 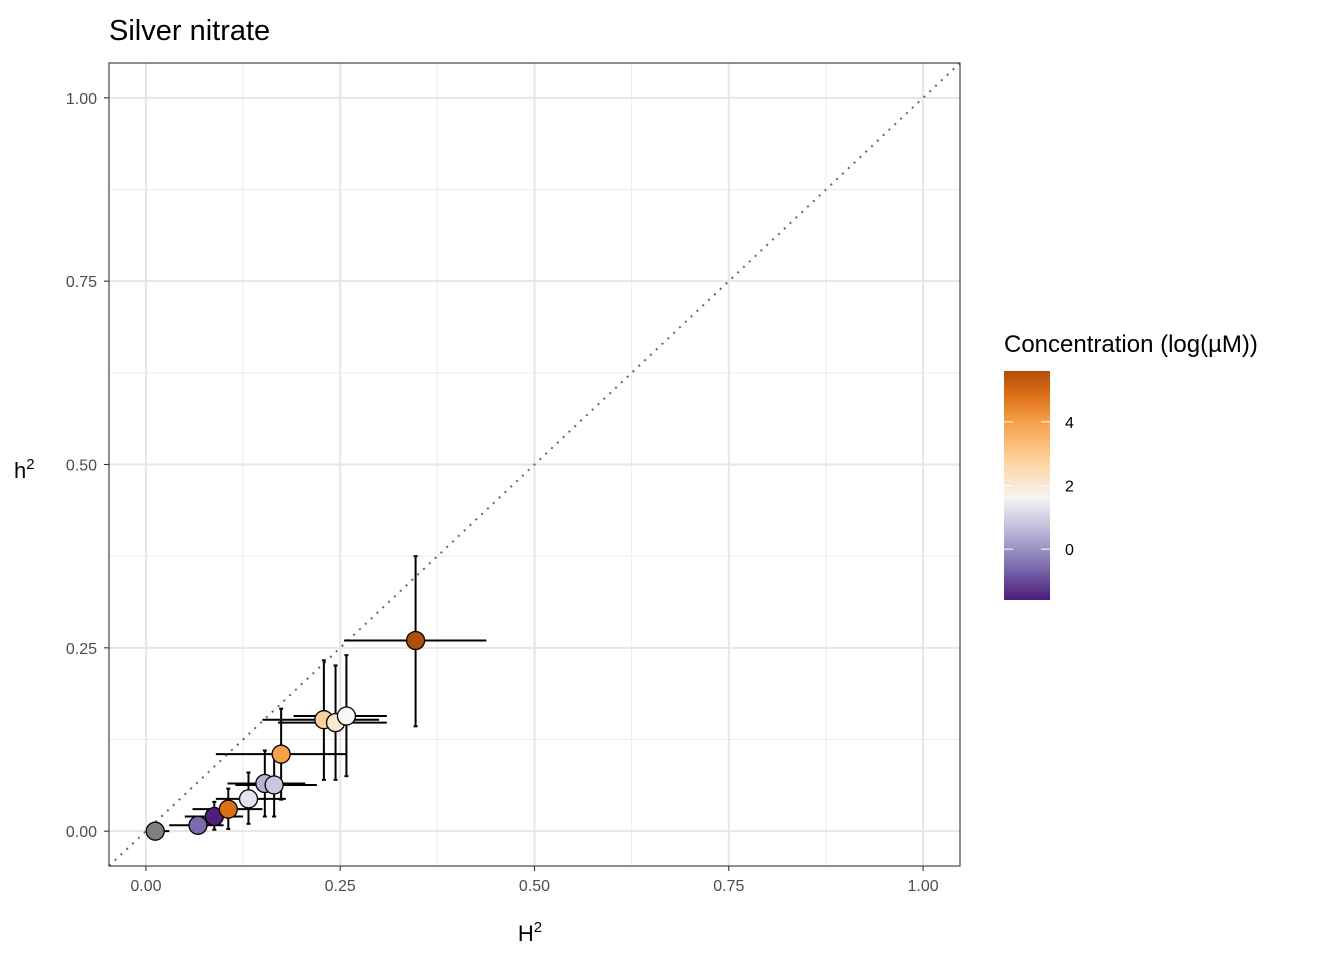 What do you see at coordinates (340, 886) in the screenshot?
I see `x-tick-label: 0.25` at bounding box center [340, 886].